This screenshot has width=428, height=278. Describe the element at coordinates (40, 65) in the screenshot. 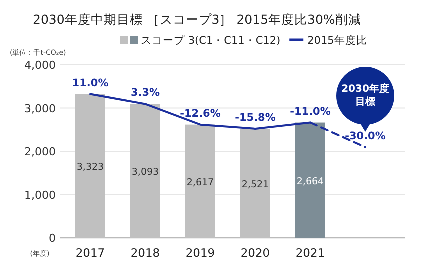

I see `y-tick-label: 4,000` at that location.